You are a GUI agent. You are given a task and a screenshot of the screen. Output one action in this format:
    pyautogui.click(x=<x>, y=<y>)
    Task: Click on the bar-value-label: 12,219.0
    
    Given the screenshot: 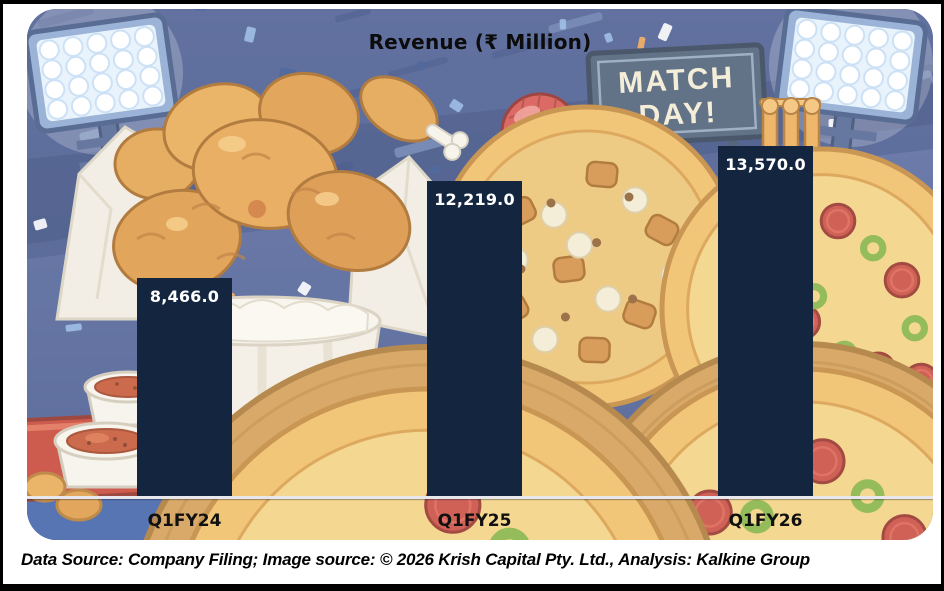 What is the action you would take?
    pyautogui.click(x=474, y=199)
    